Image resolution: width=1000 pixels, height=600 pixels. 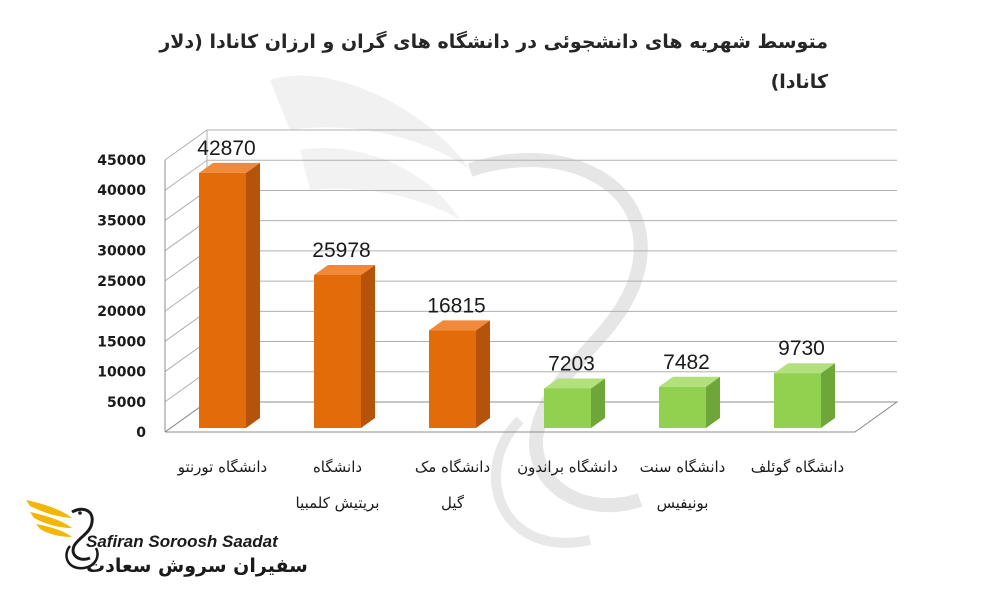 What do you see at coordinates (686, 362) in the screenshot?
I see `bar-value-label: 7482` at bounding box center [686, 362].